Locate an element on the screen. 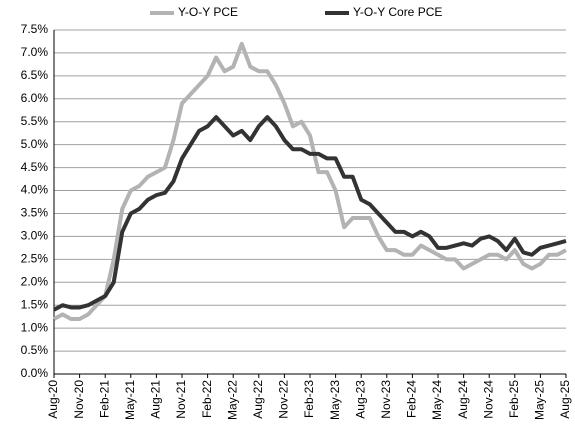 The width and height of the screenshot is (575, 433). x-tick-label: Feb-21 is located at coordinates (104, 399).